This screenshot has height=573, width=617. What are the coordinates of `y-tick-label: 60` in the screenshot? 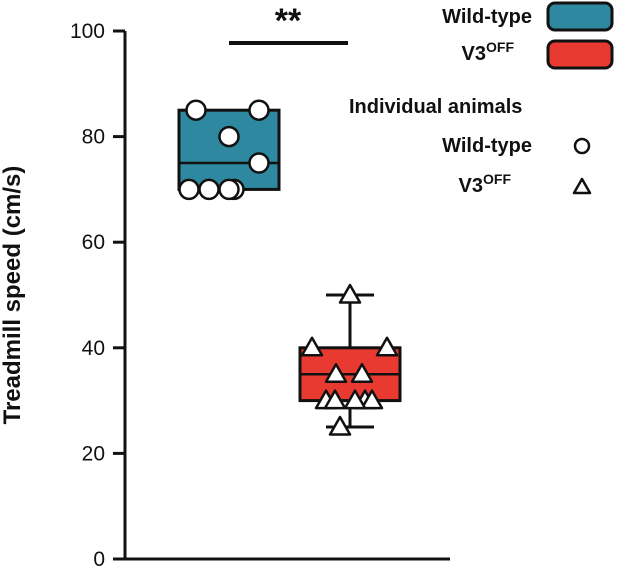 It's located at (93, 242).